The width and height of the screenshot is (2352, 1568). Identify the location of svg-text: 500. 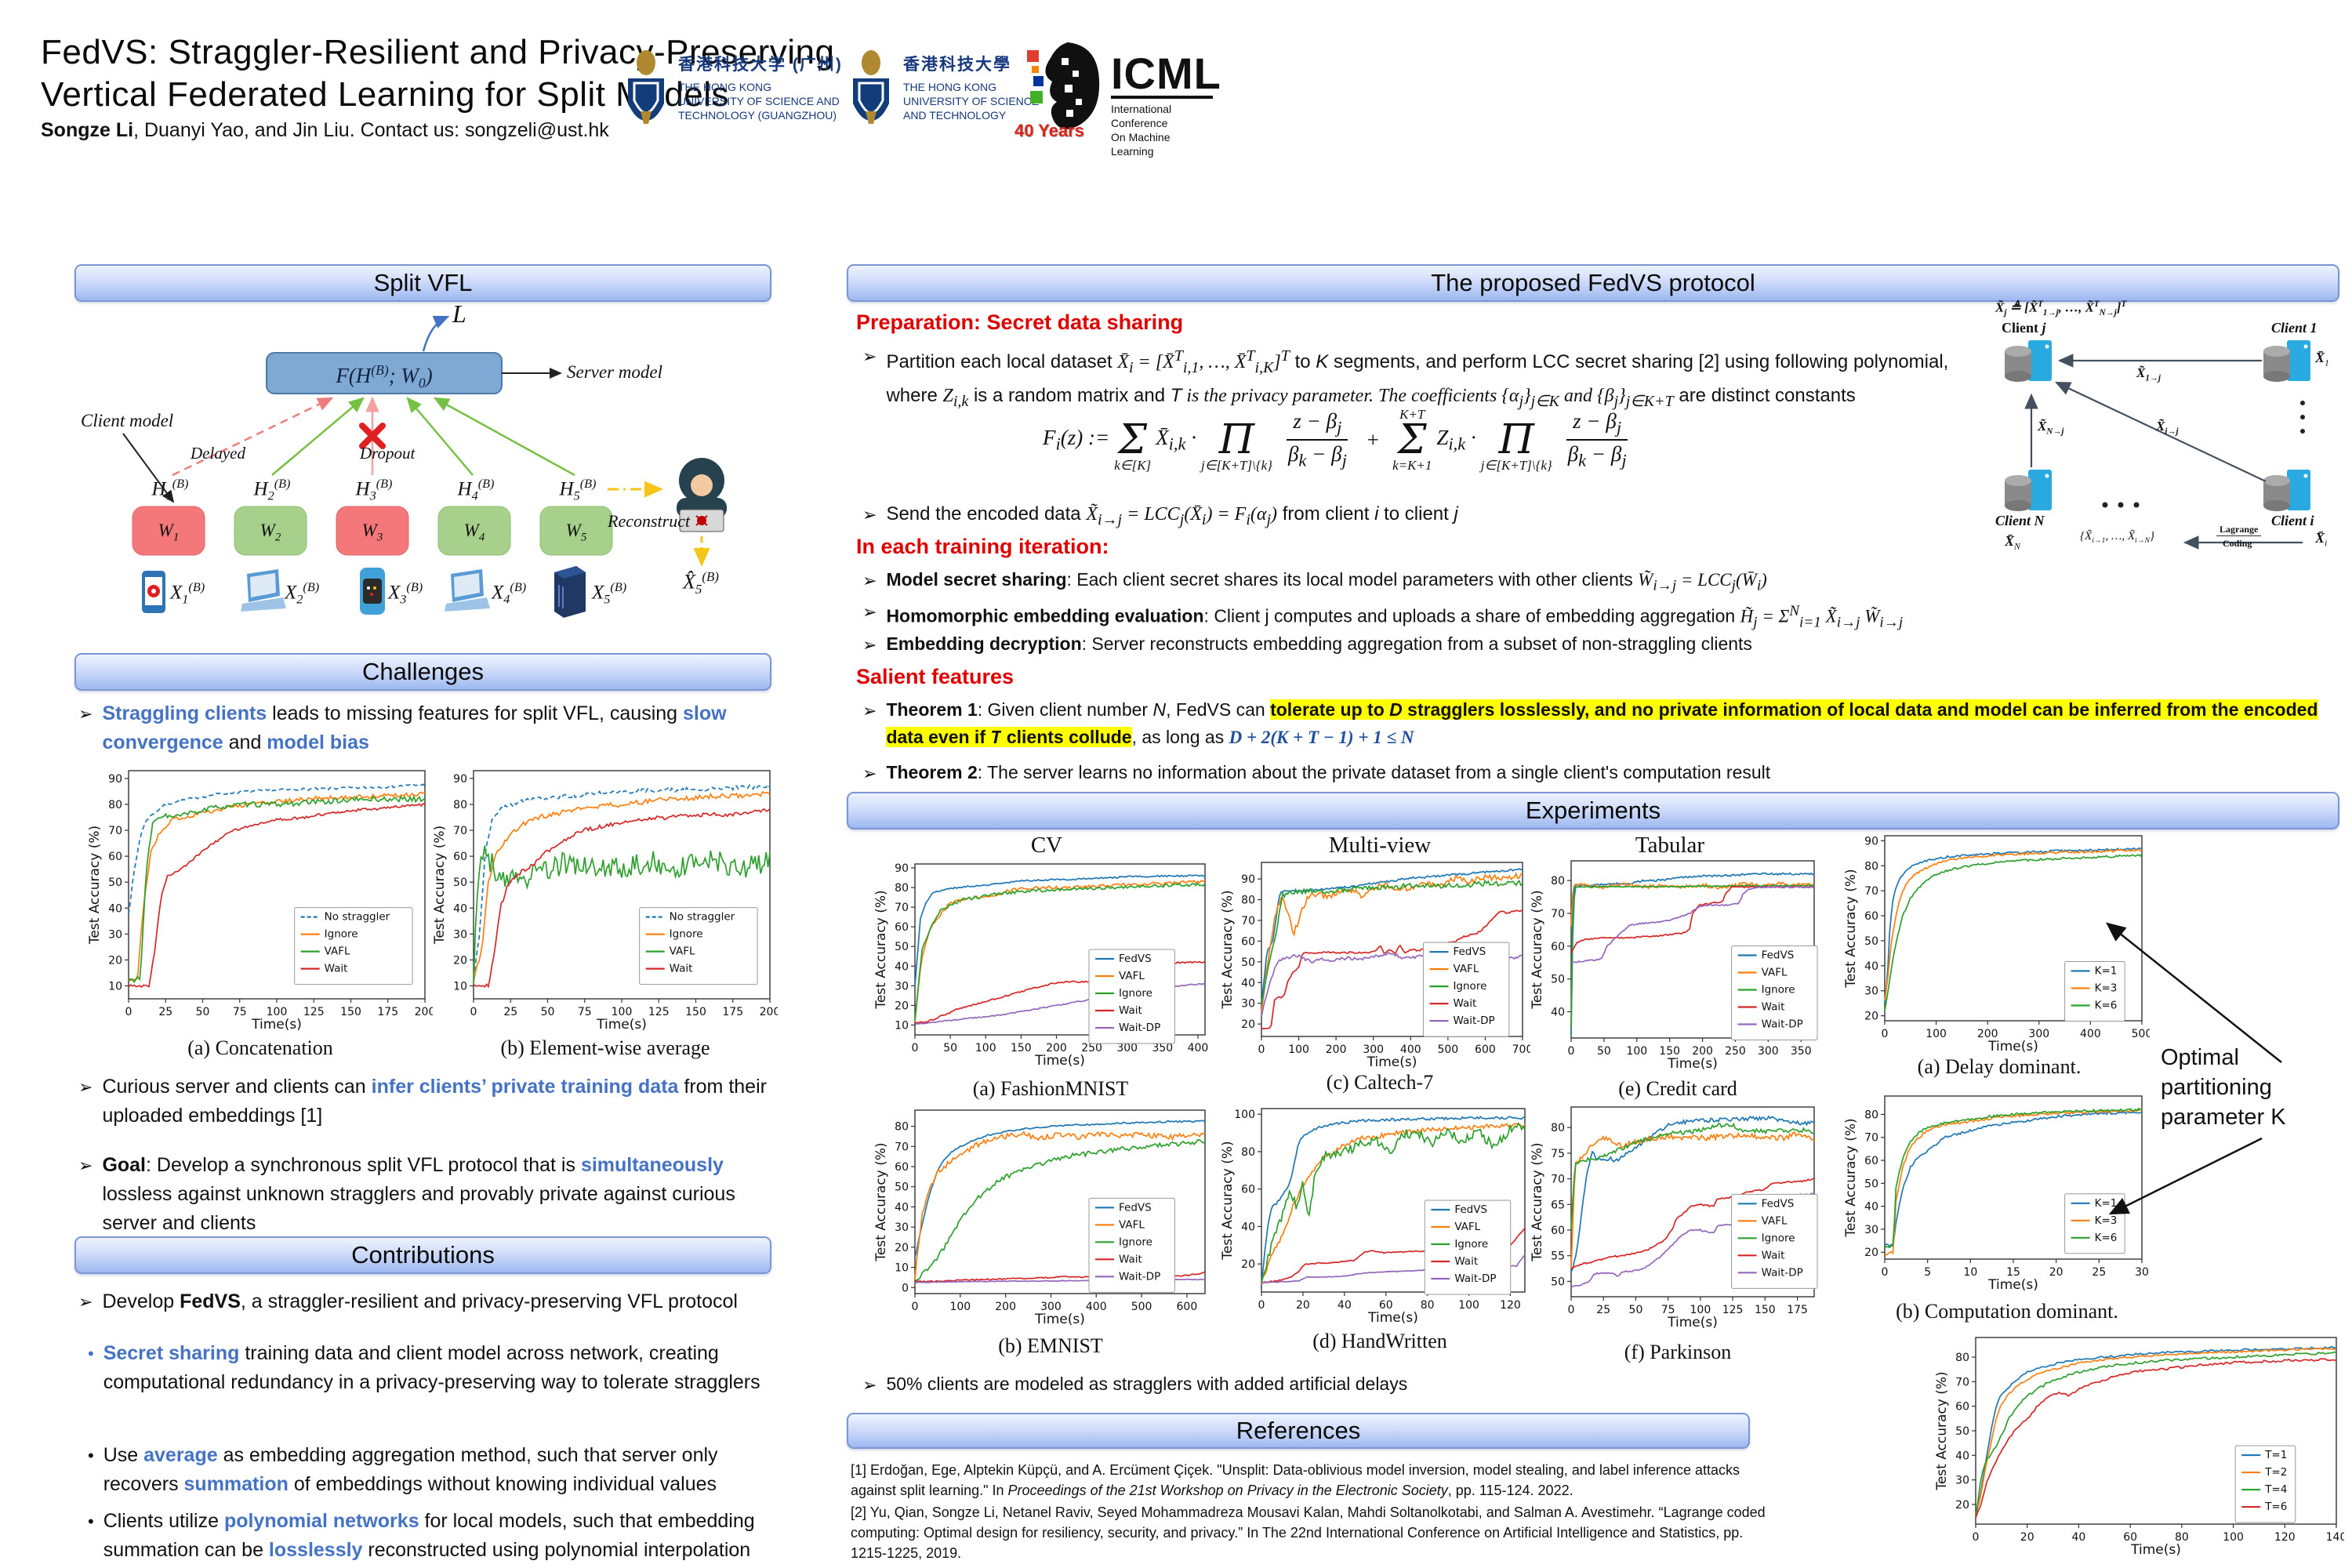
(2141, 1034).